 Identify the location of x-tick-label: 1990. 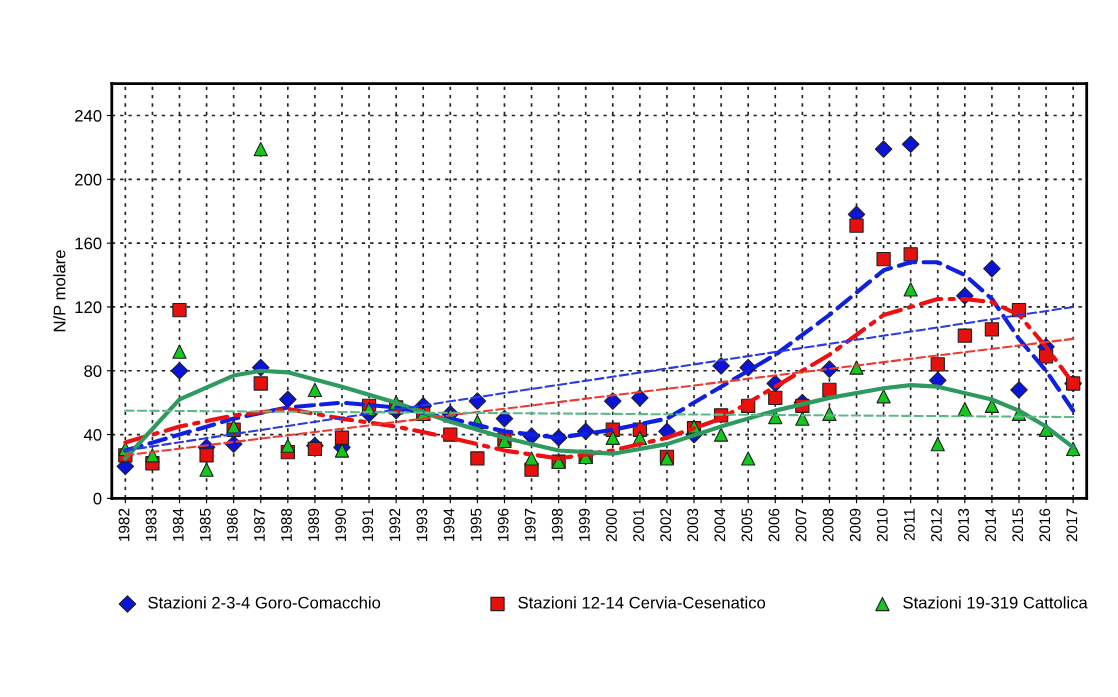
(341, 524).